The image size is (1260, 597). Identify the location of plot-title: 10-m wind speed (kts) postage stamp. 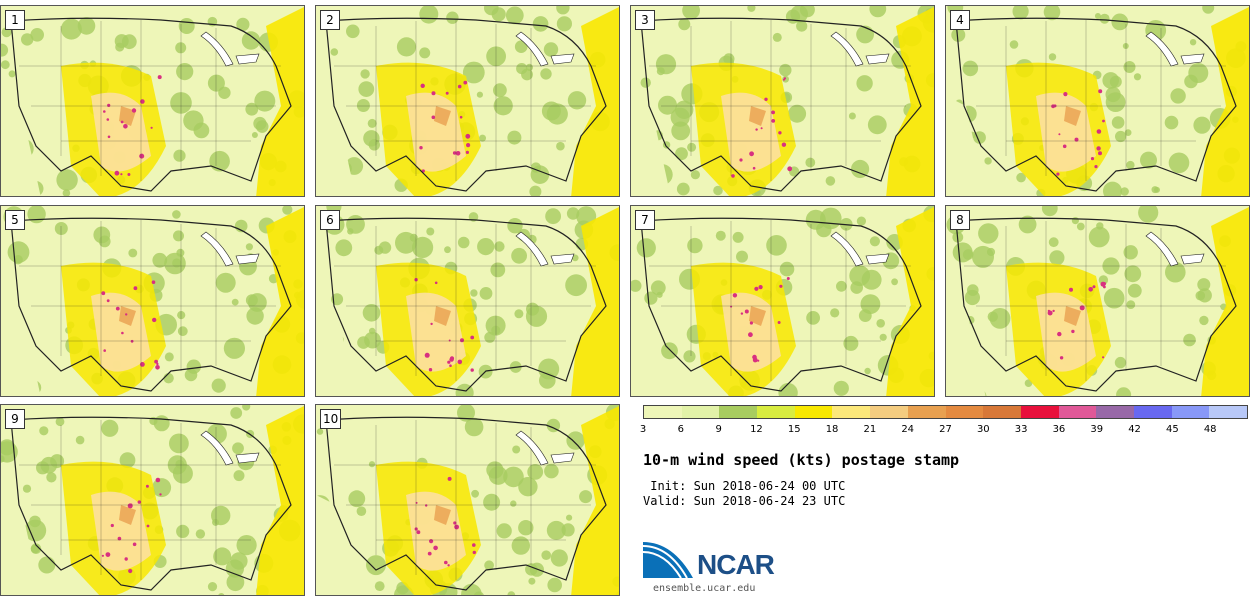
(801, 460).